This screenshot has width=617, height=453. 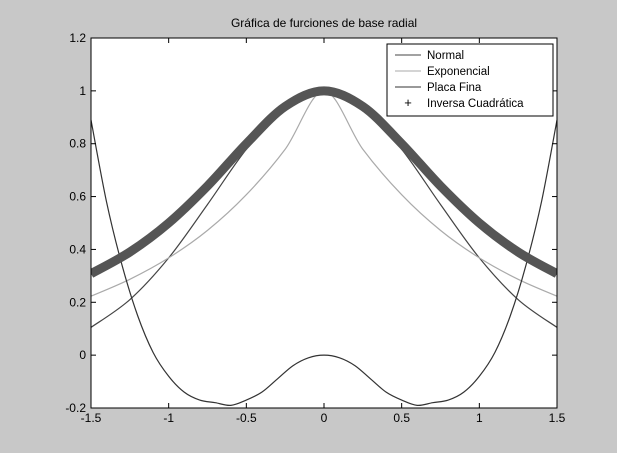 What do you see at coordinates (77, 144) in the screenshot?
I see `y-tick-label: 0.8` at bounding box center [77, 144].